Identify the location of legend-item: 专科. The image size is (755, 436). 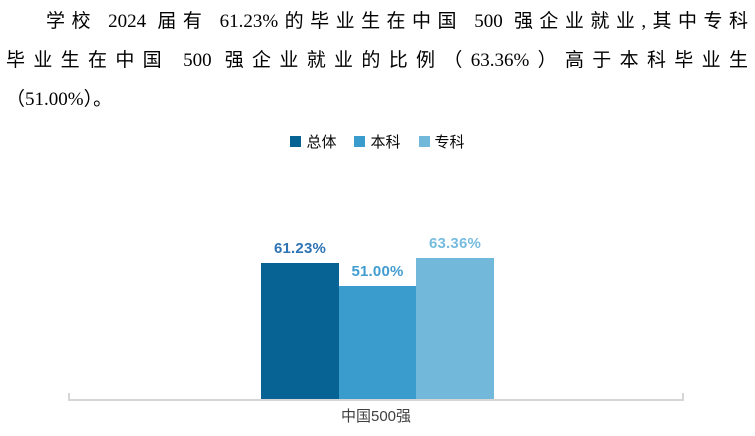
(441, 141).